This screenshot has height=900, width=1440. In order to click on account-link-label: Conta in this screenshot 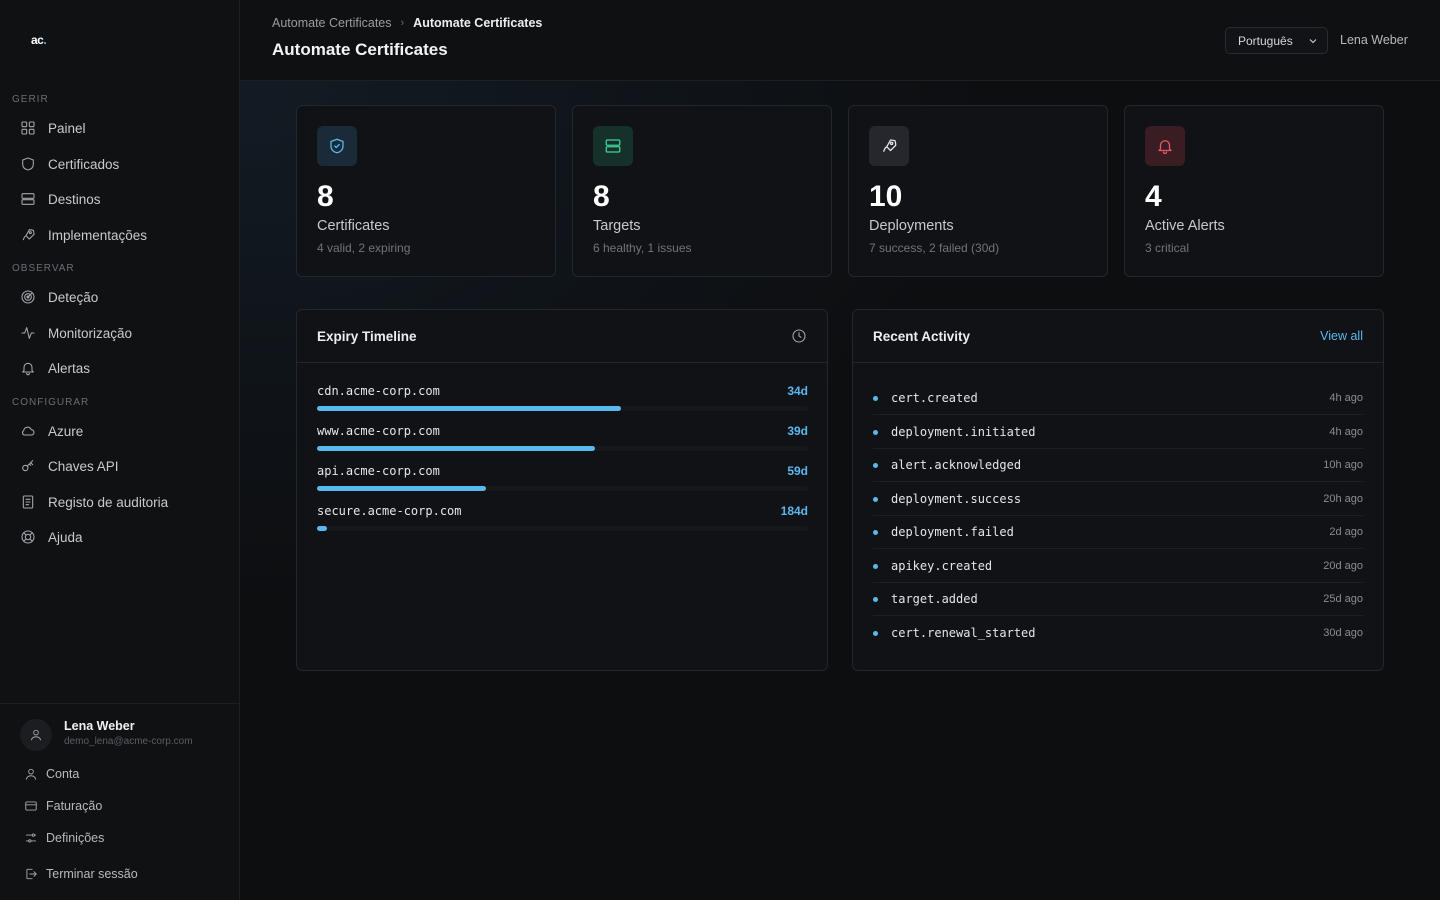, I will do `click(63, 774)`.